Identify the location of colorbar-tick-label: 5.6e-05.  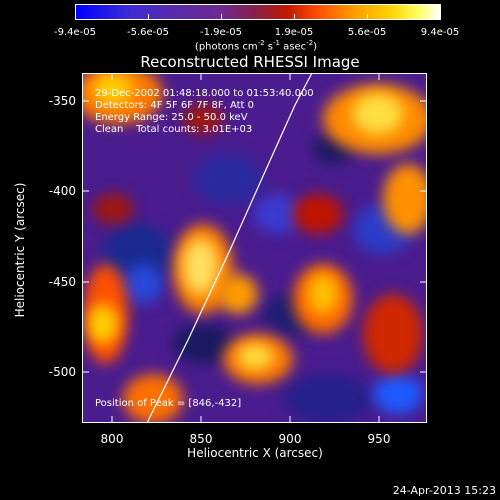
(367, 32).